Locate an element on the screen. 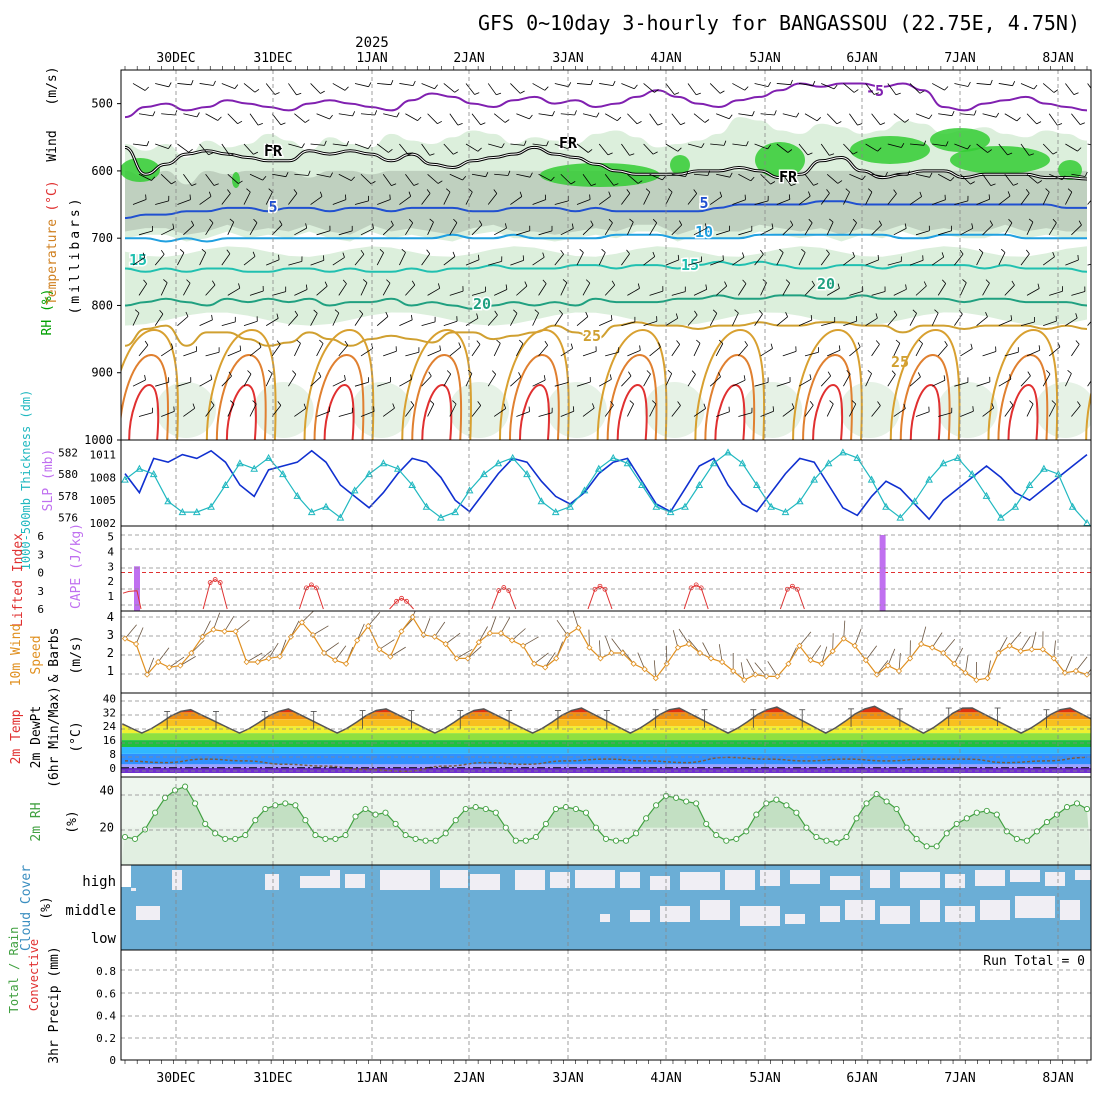  cape-li-panel is located at coordinates (606, 573).